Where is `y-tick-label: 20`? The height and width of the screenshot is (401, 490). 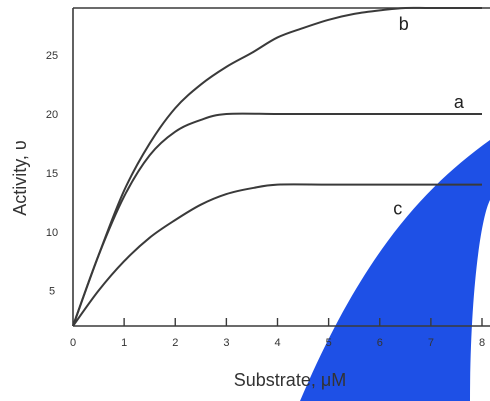 y-tick-label: 20 is located at coordinates (52, 115).